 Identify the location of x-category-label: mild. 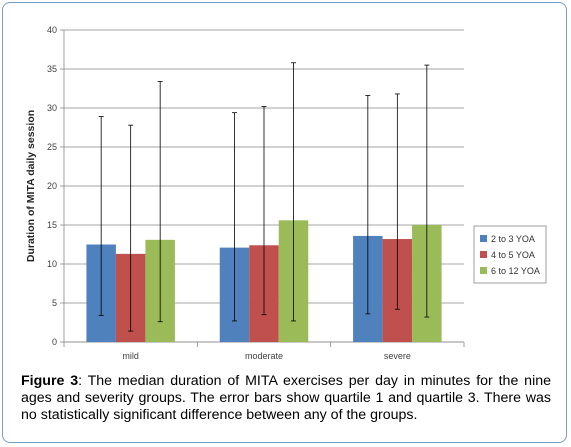
(130, 356).